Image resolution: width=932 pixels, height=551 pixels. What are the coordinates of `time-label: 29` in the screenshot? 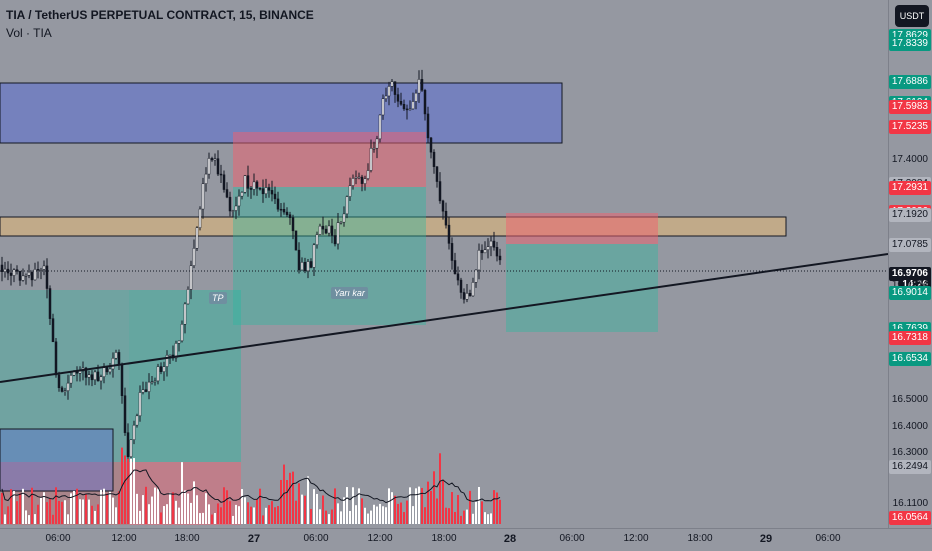 It's located at (766, 539).